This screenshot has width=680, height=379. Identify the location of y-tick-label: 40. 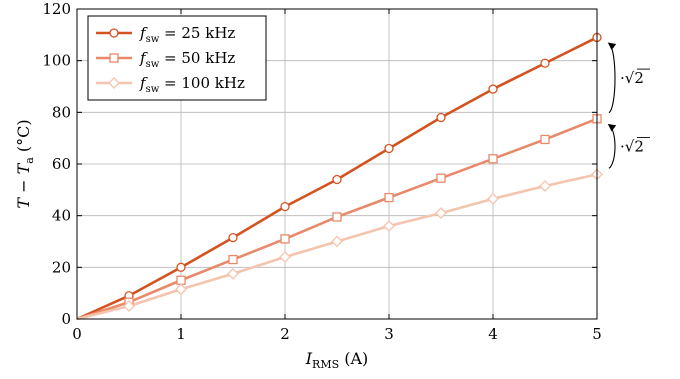
(61, 216).